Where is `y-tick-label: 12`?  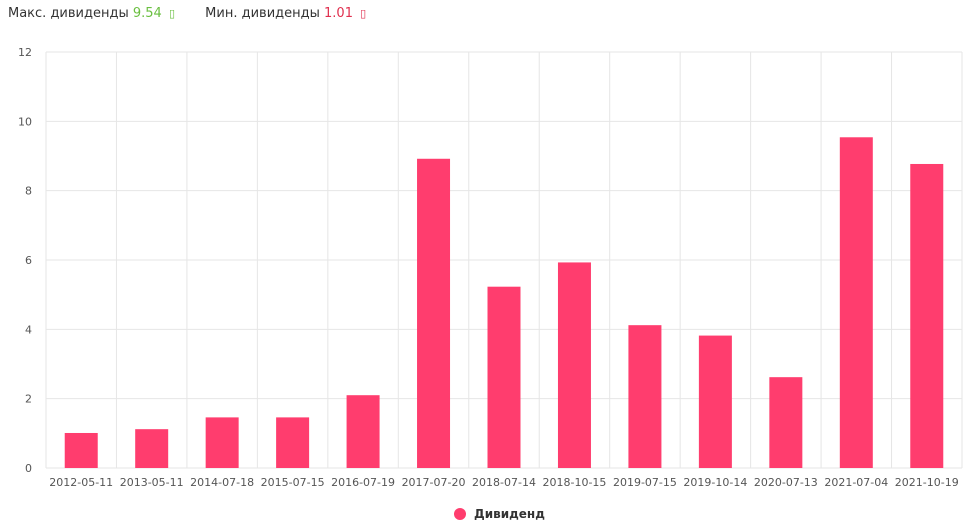 y-tick-label: 12 is located at coordinates (25, 52).